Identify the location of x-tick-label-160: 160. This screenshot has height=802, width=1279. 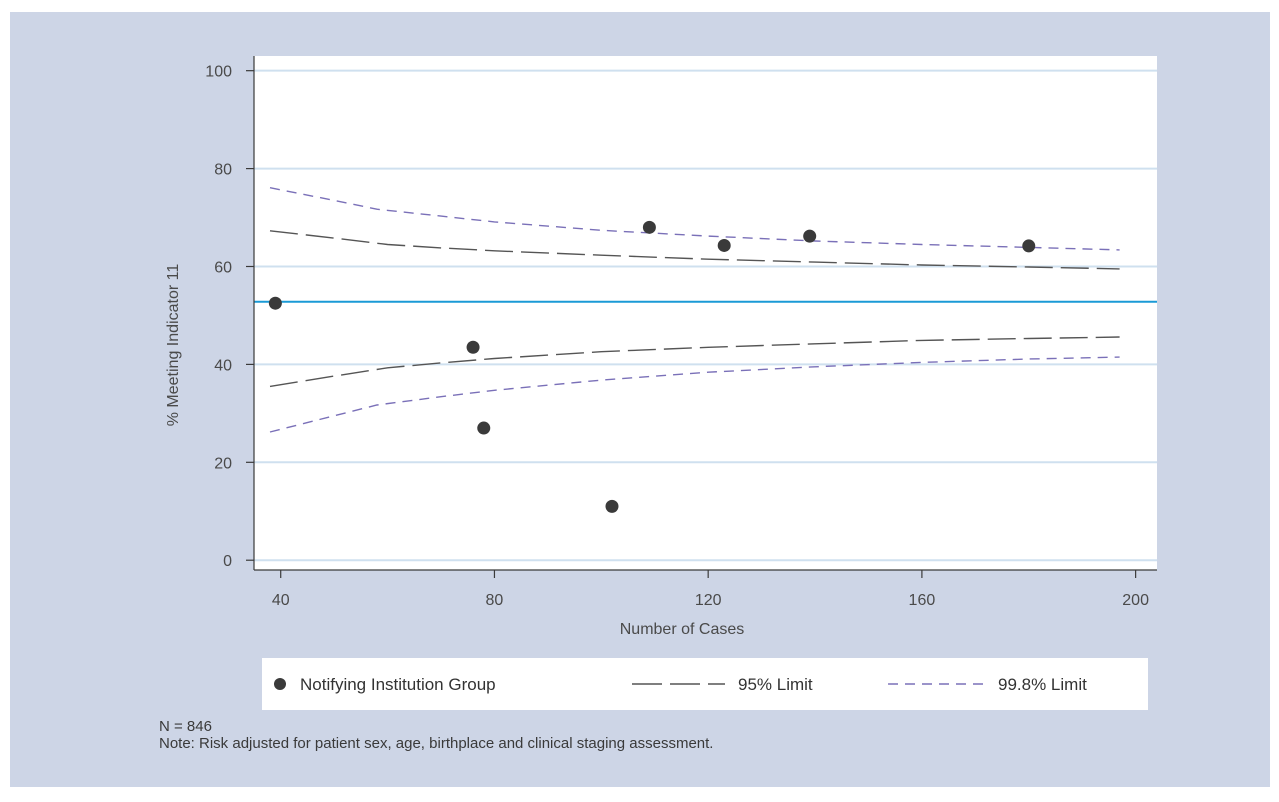
(922, 600).